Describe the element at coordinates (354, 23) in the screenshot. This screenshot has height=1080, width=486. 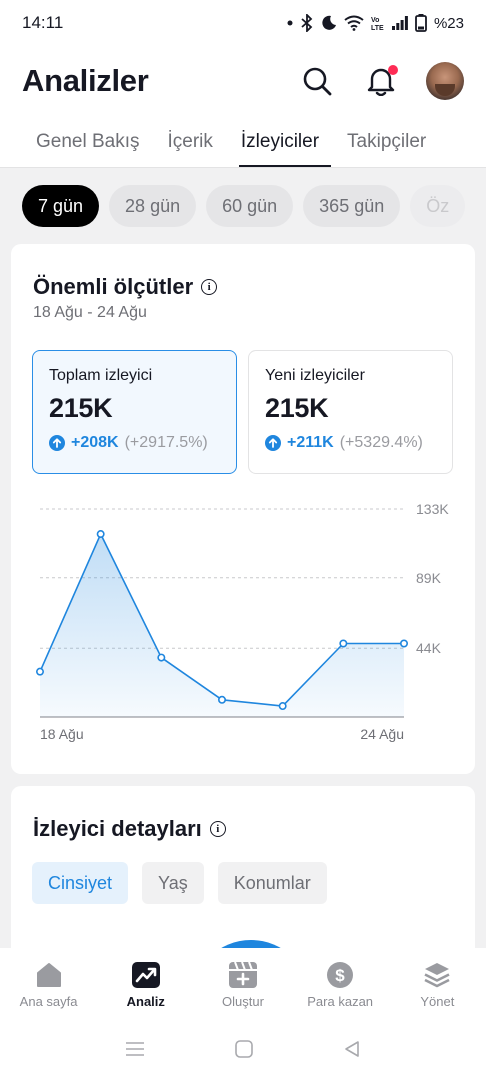
I see `wifi-icon` at that location.